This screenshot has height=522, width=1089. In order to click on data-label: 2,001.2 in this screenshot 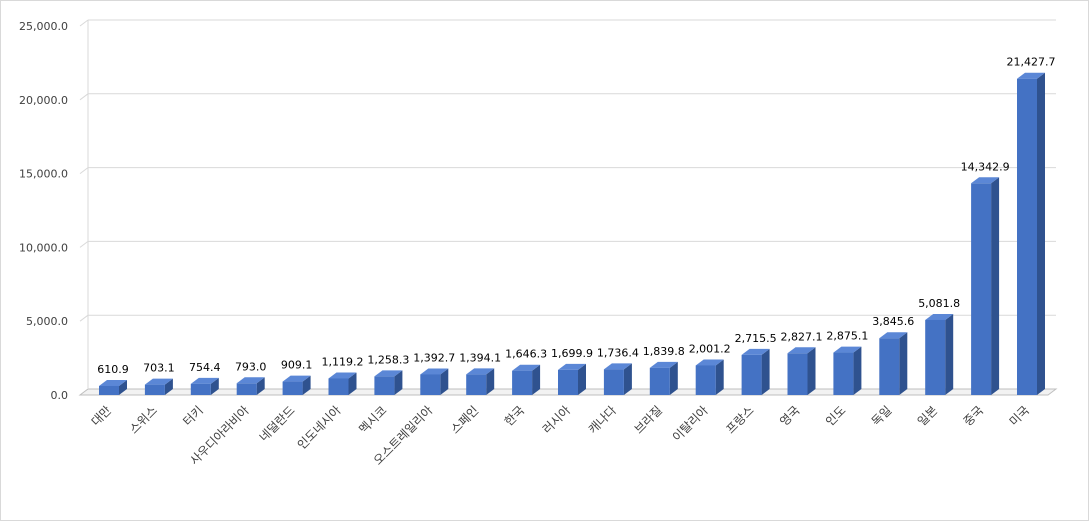, I will do `click(710, 348)`.